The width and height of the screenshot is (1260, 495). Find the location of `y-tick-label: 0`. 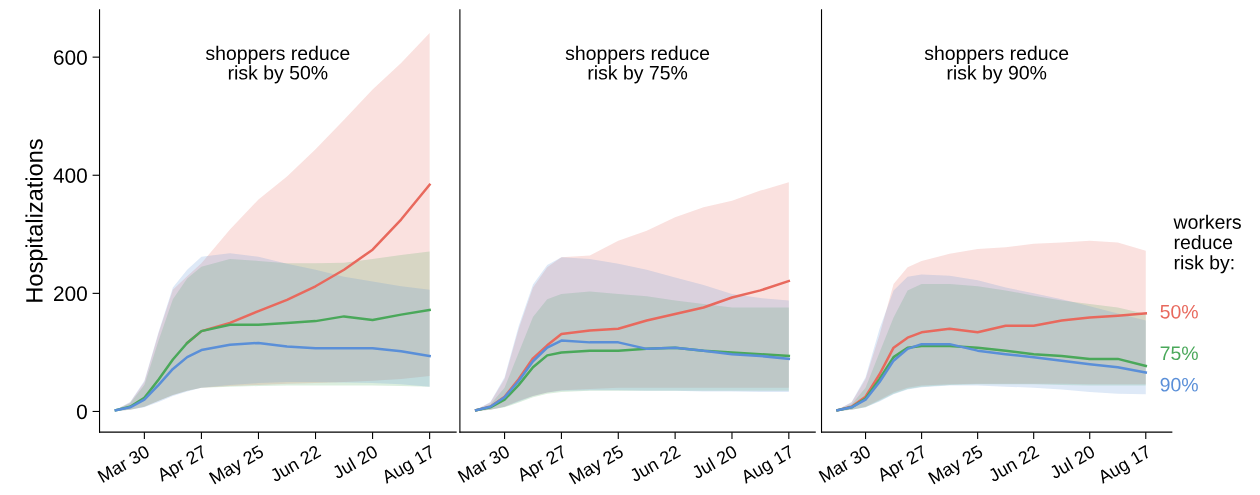

y-tick-label: 0 is located at coordinates (81, 412).